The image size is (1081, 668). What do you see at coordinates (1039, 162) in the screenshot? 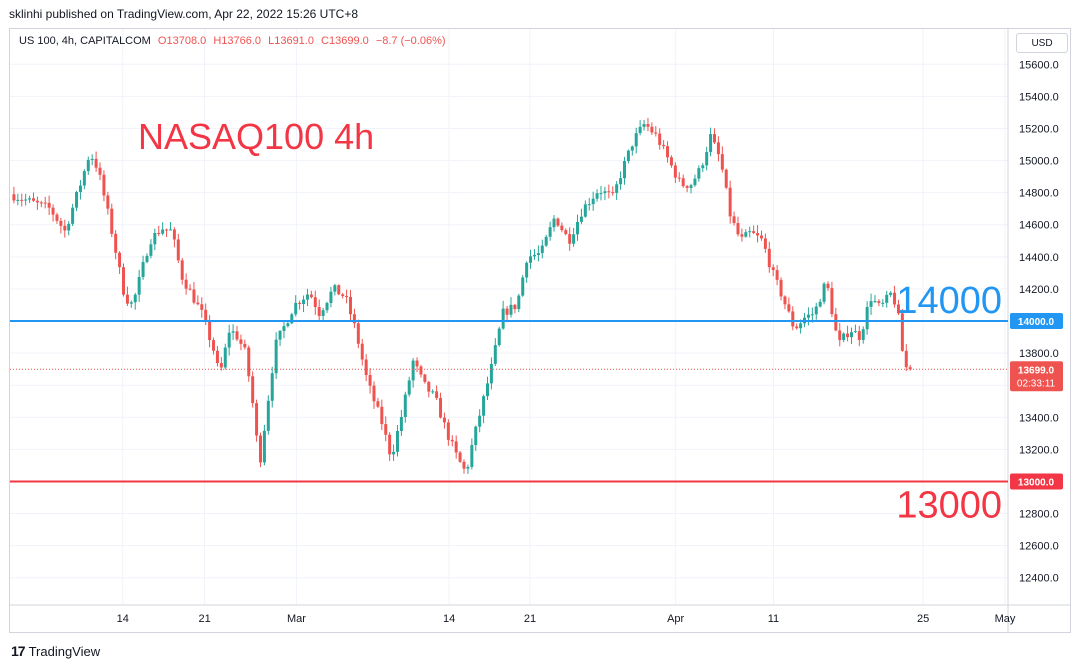
I see `price-tick-label: 15000.0` at bounding box center [1039, 162].